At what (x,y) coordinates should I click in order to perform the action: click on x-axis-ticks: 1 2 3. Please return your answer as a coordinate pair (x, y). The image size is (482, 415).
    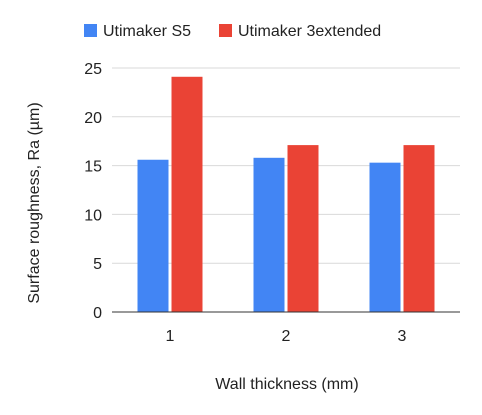
    Looking at the image, I should click on (286, 336).